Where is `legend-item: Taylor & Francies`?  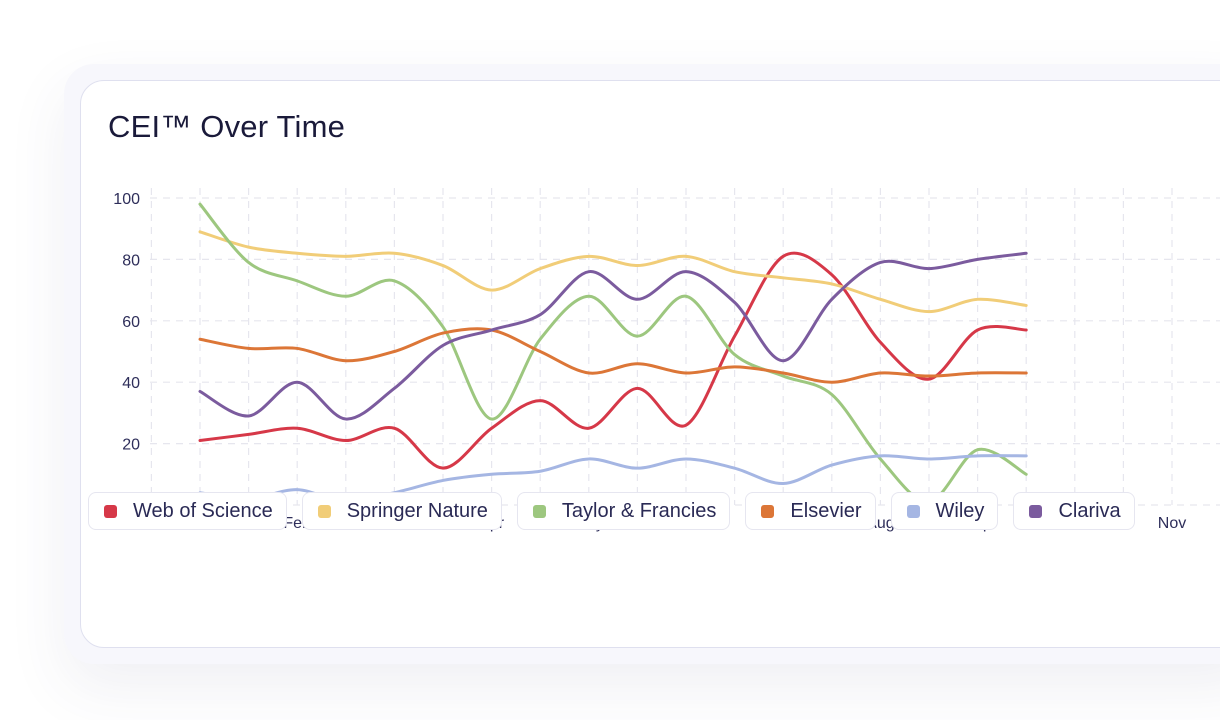
legend-item: Taylor & Francies is located at coordinates (623, 511).